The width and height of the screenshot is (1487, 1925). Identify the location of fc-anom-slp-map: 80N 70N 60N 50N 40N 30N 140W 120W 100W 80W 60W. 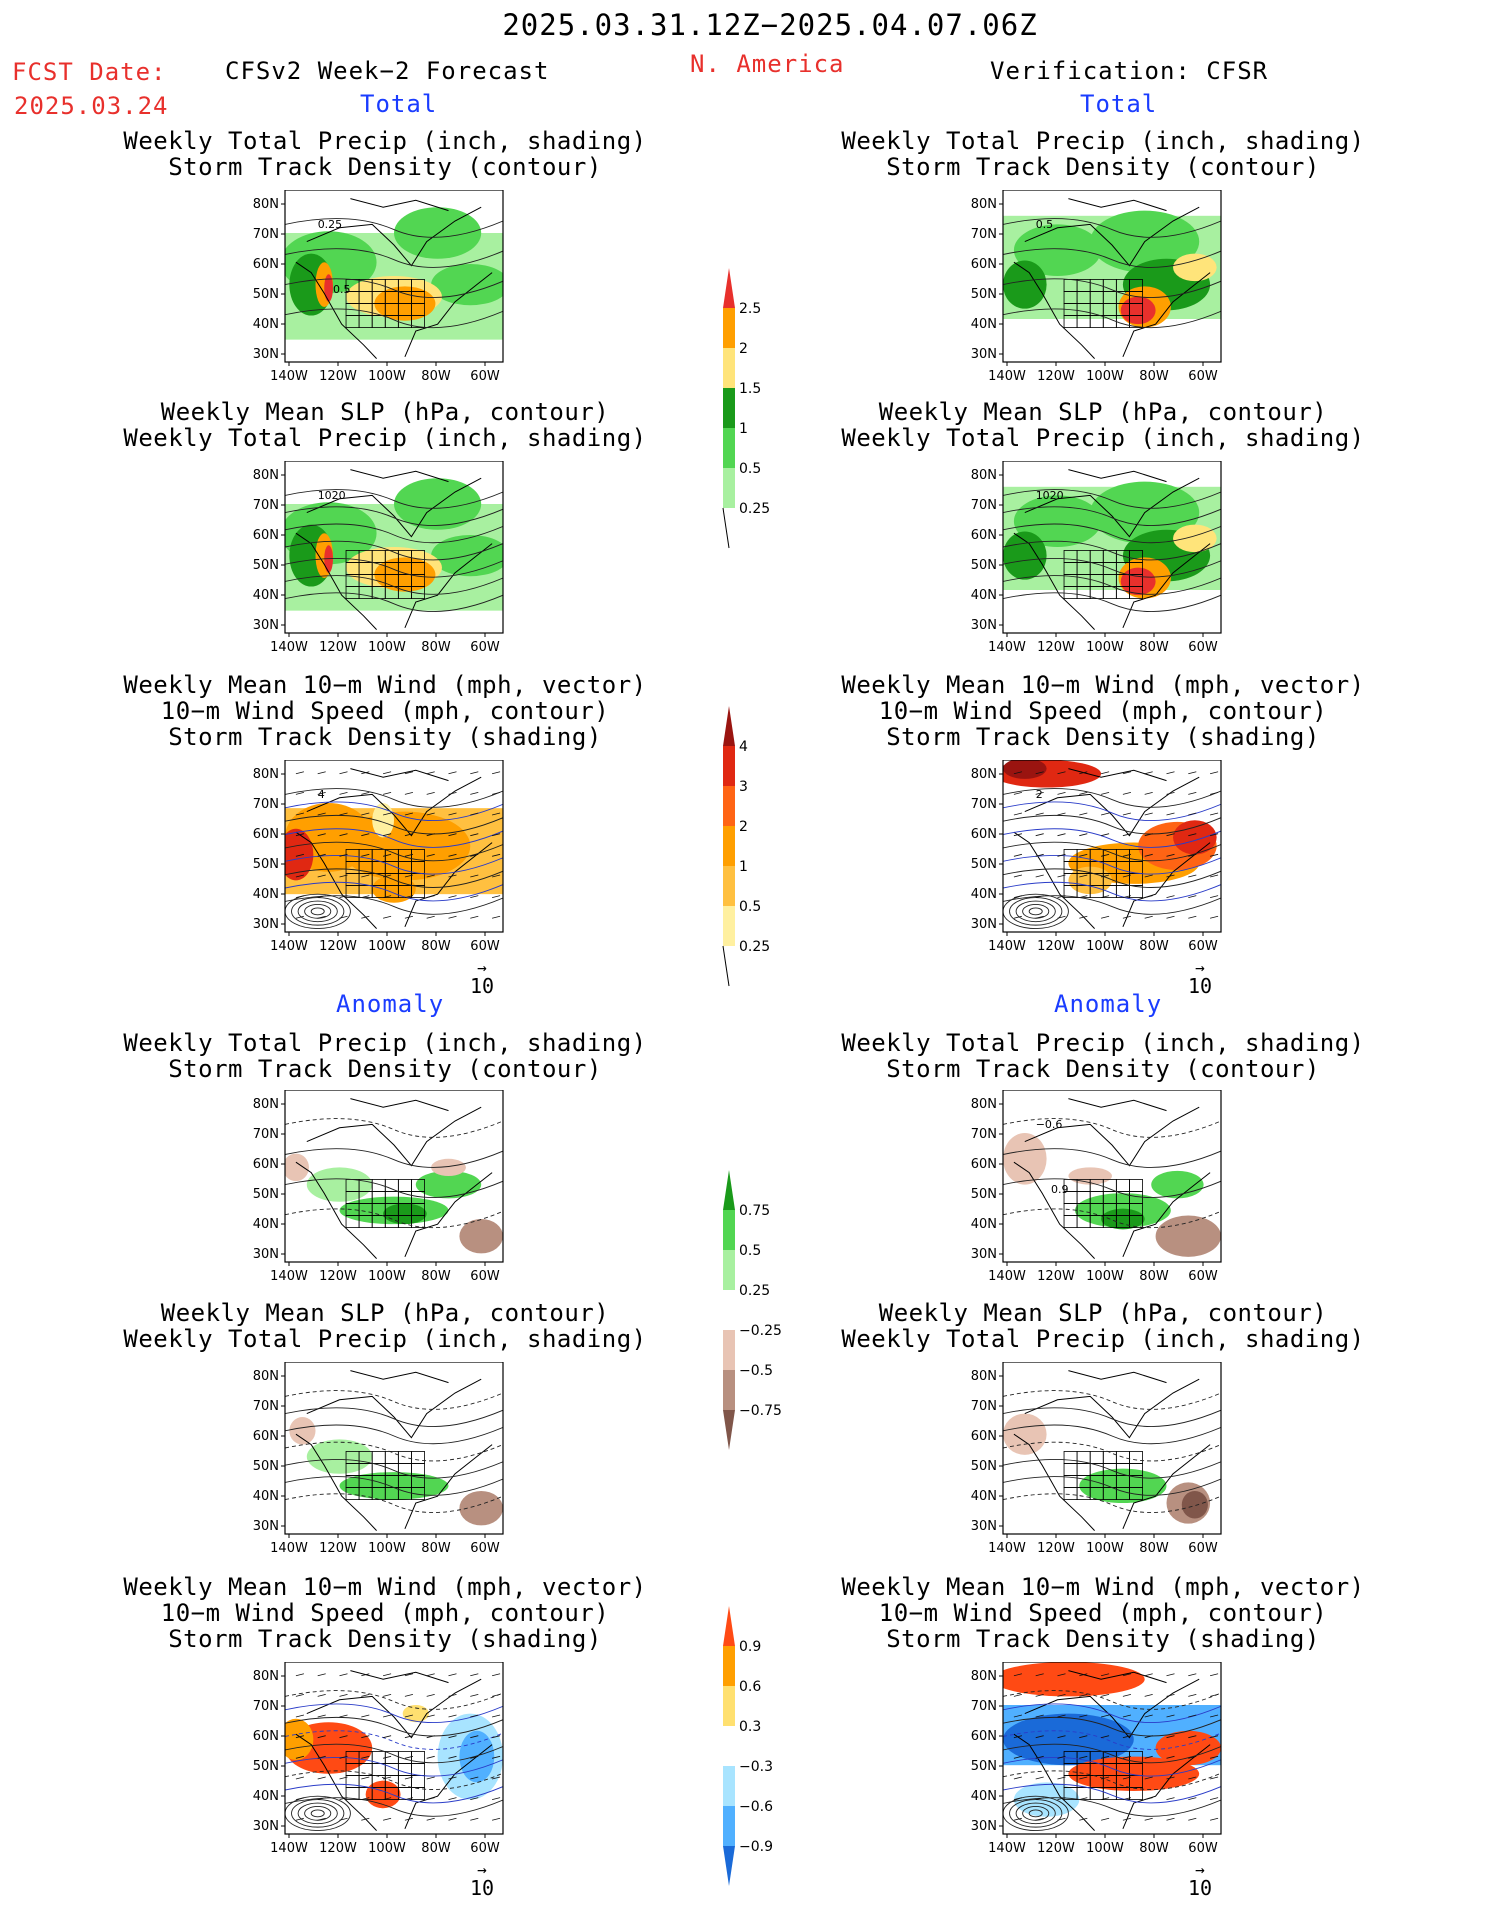
(378, 1459).